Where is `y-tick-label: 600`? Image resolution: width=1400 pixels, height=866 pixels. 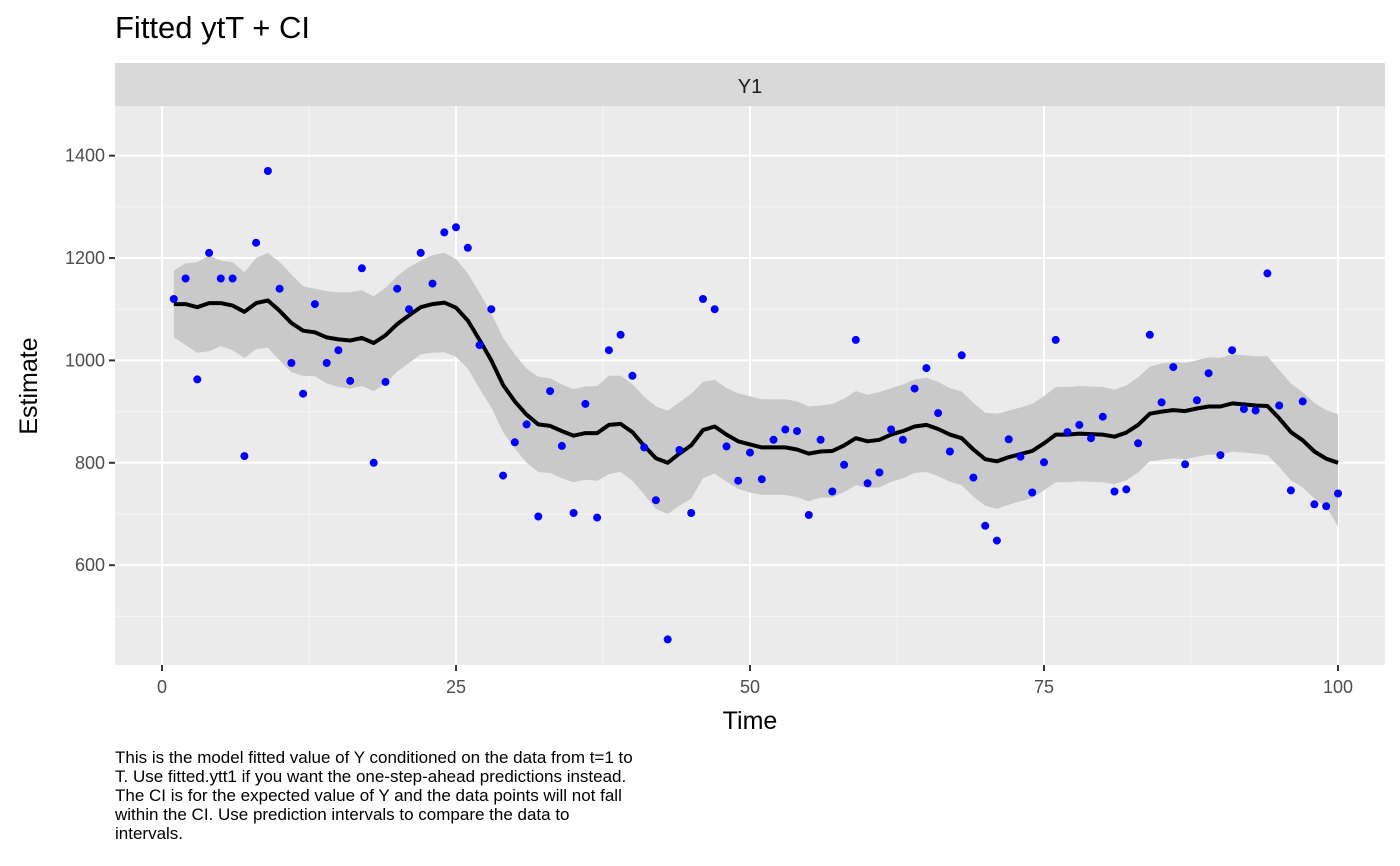
y-tick-label: 600 is located at coordinates (90, 565).